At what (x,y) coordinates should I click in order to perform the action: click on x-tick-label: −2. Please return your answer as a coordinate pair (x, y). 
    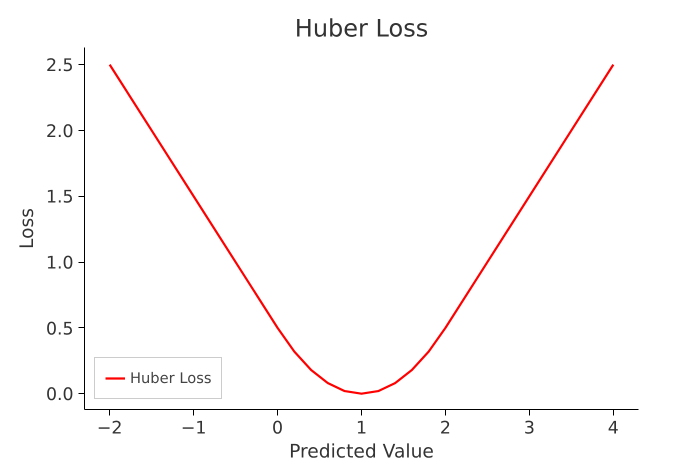
    Looking at the image, I should click on (109, 428).